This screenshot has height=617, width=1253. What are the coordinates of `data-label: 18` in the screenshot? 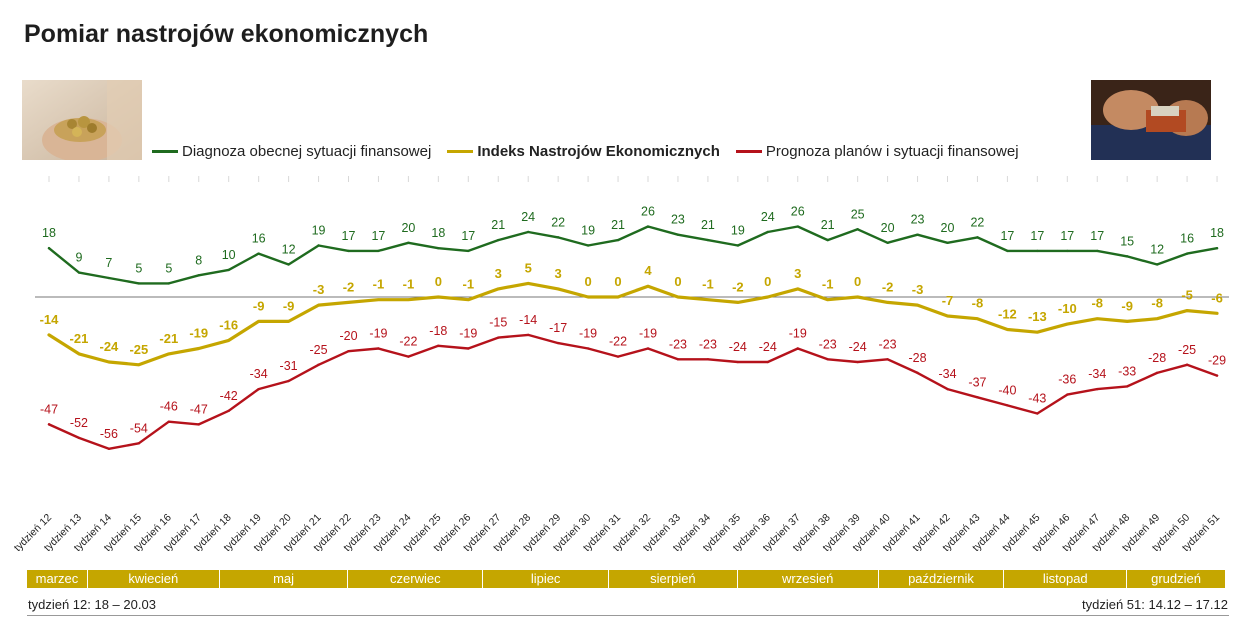 It's located at (438, 233).